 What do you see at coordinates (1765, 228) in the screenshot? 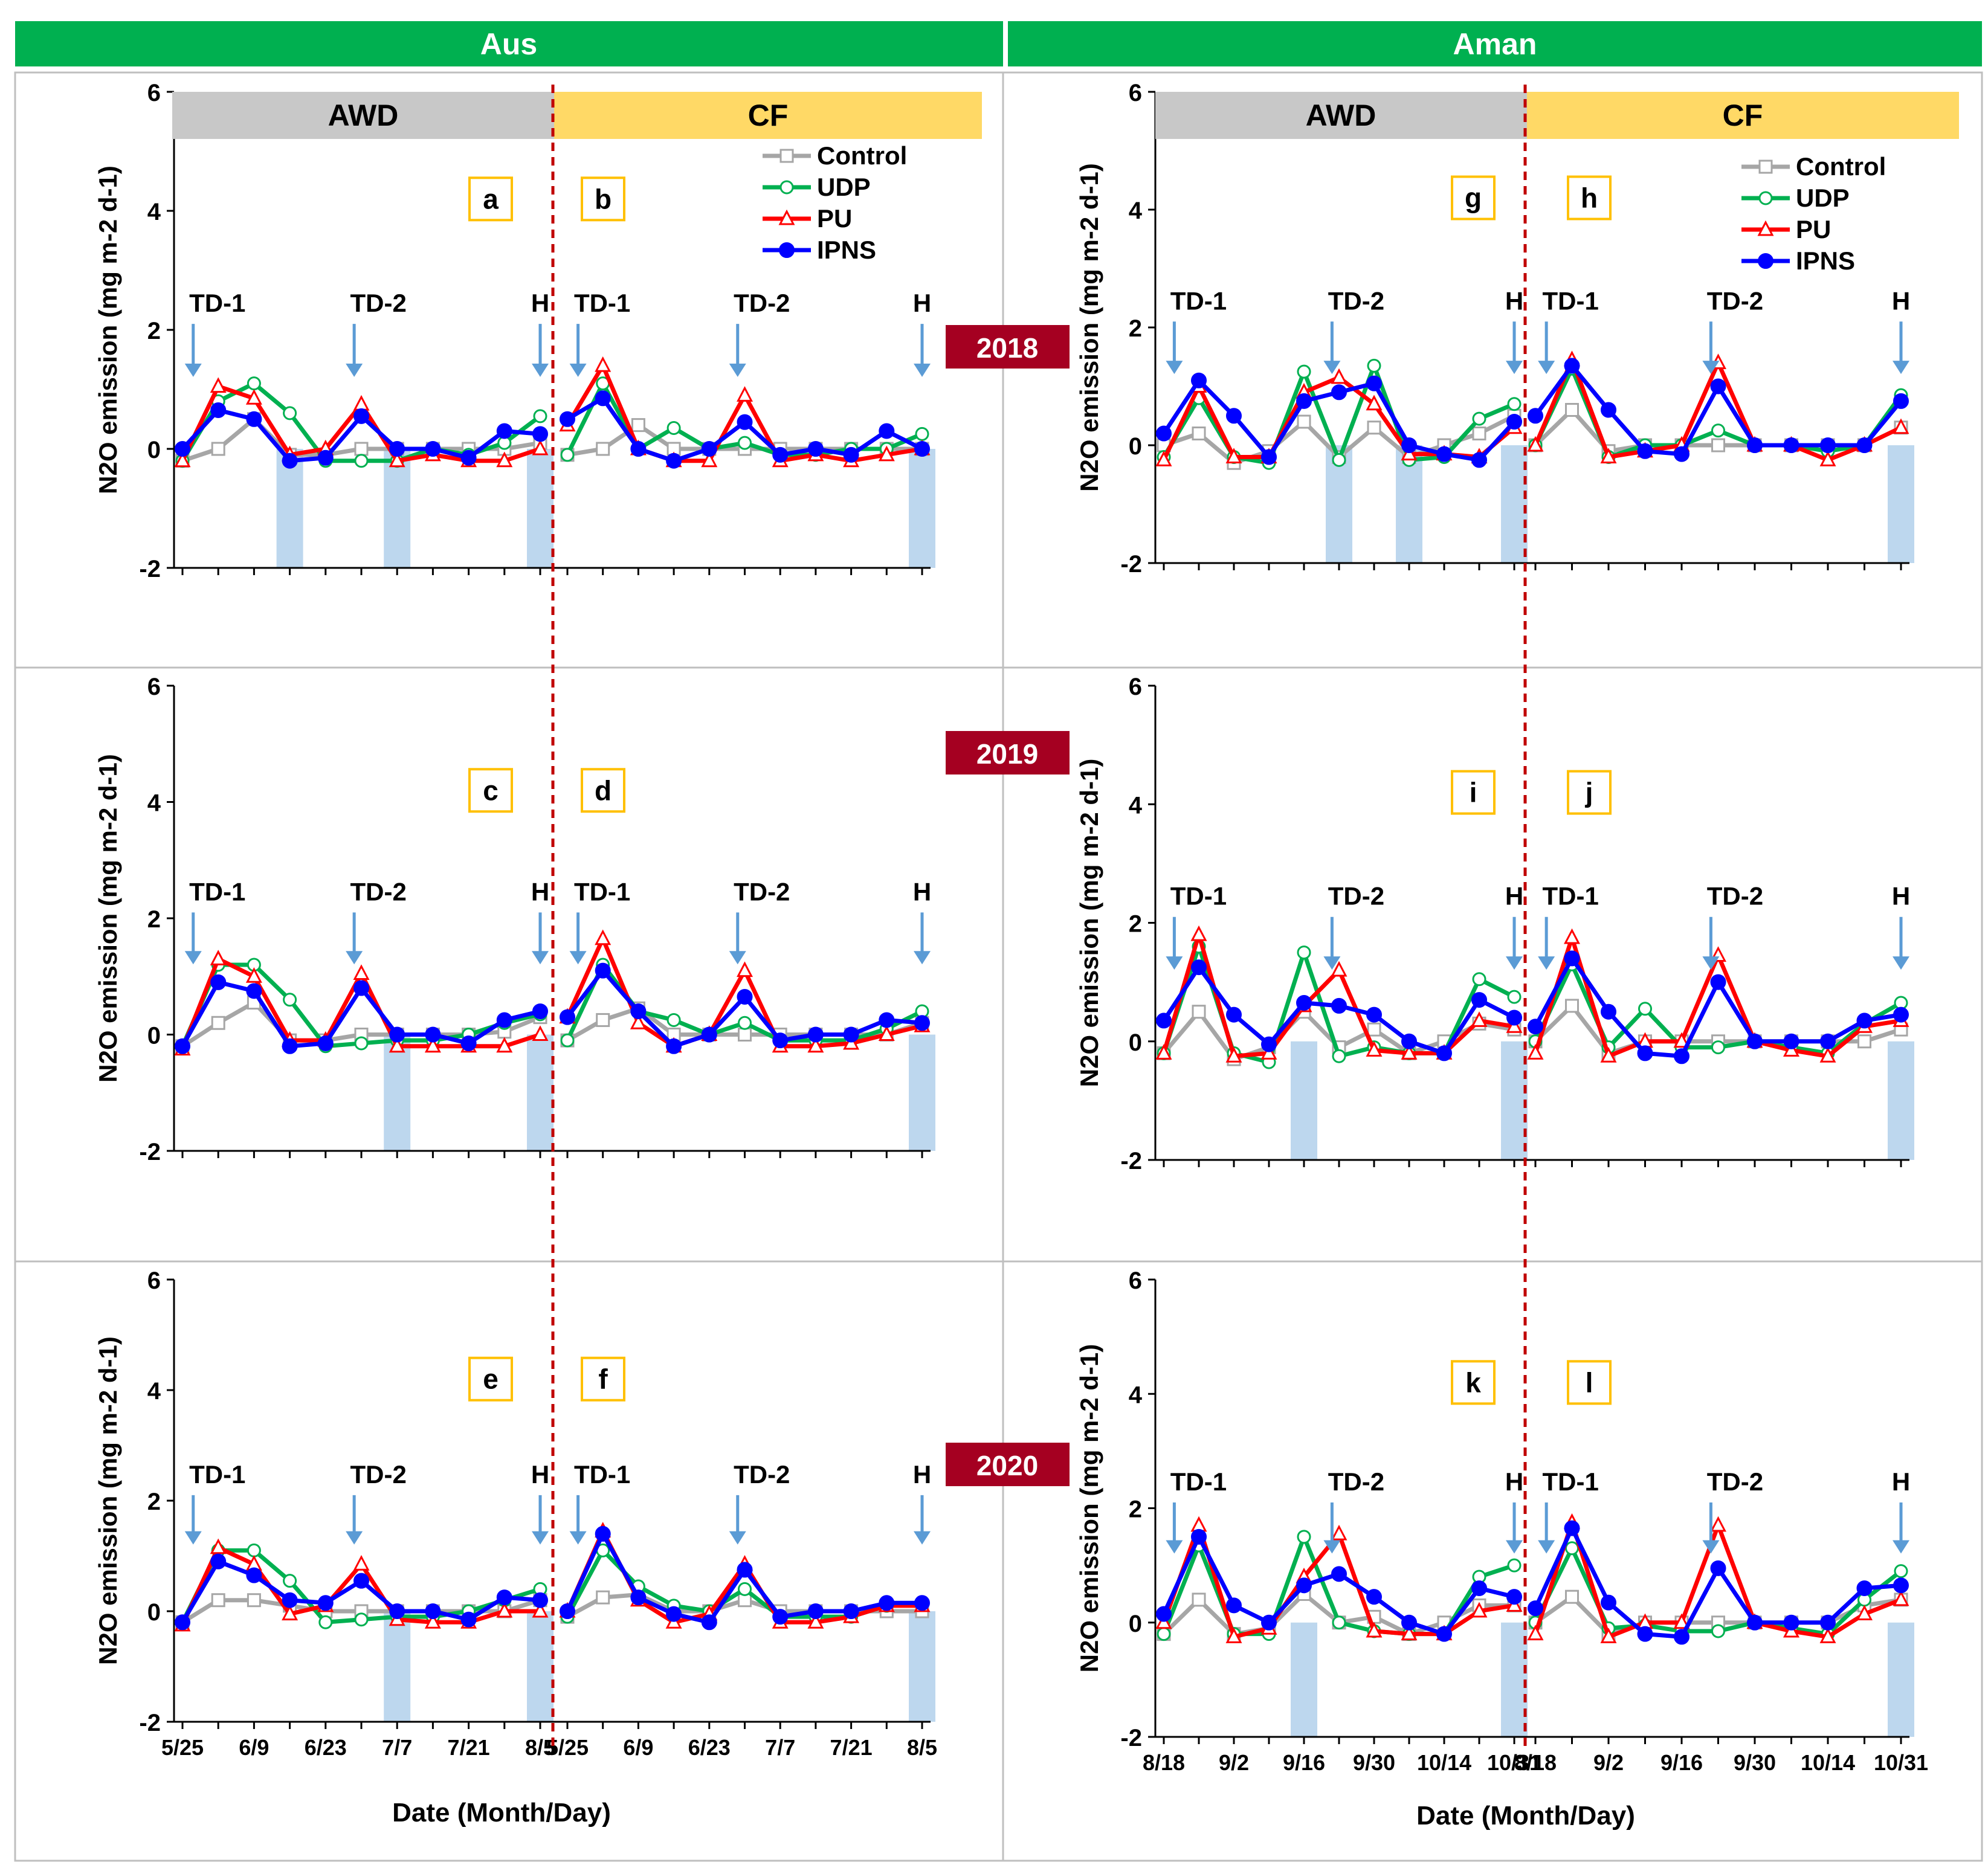
I see `legend-marker-pu` at bounding box center [1765, 228].